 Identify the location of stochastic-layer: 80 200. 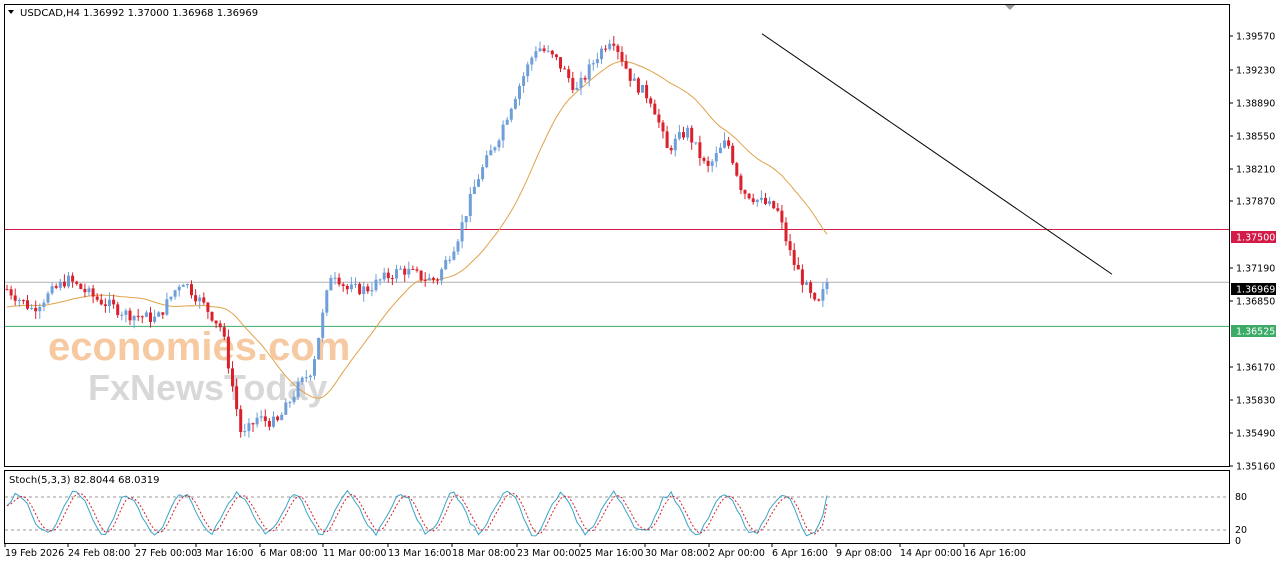
(626, 518).